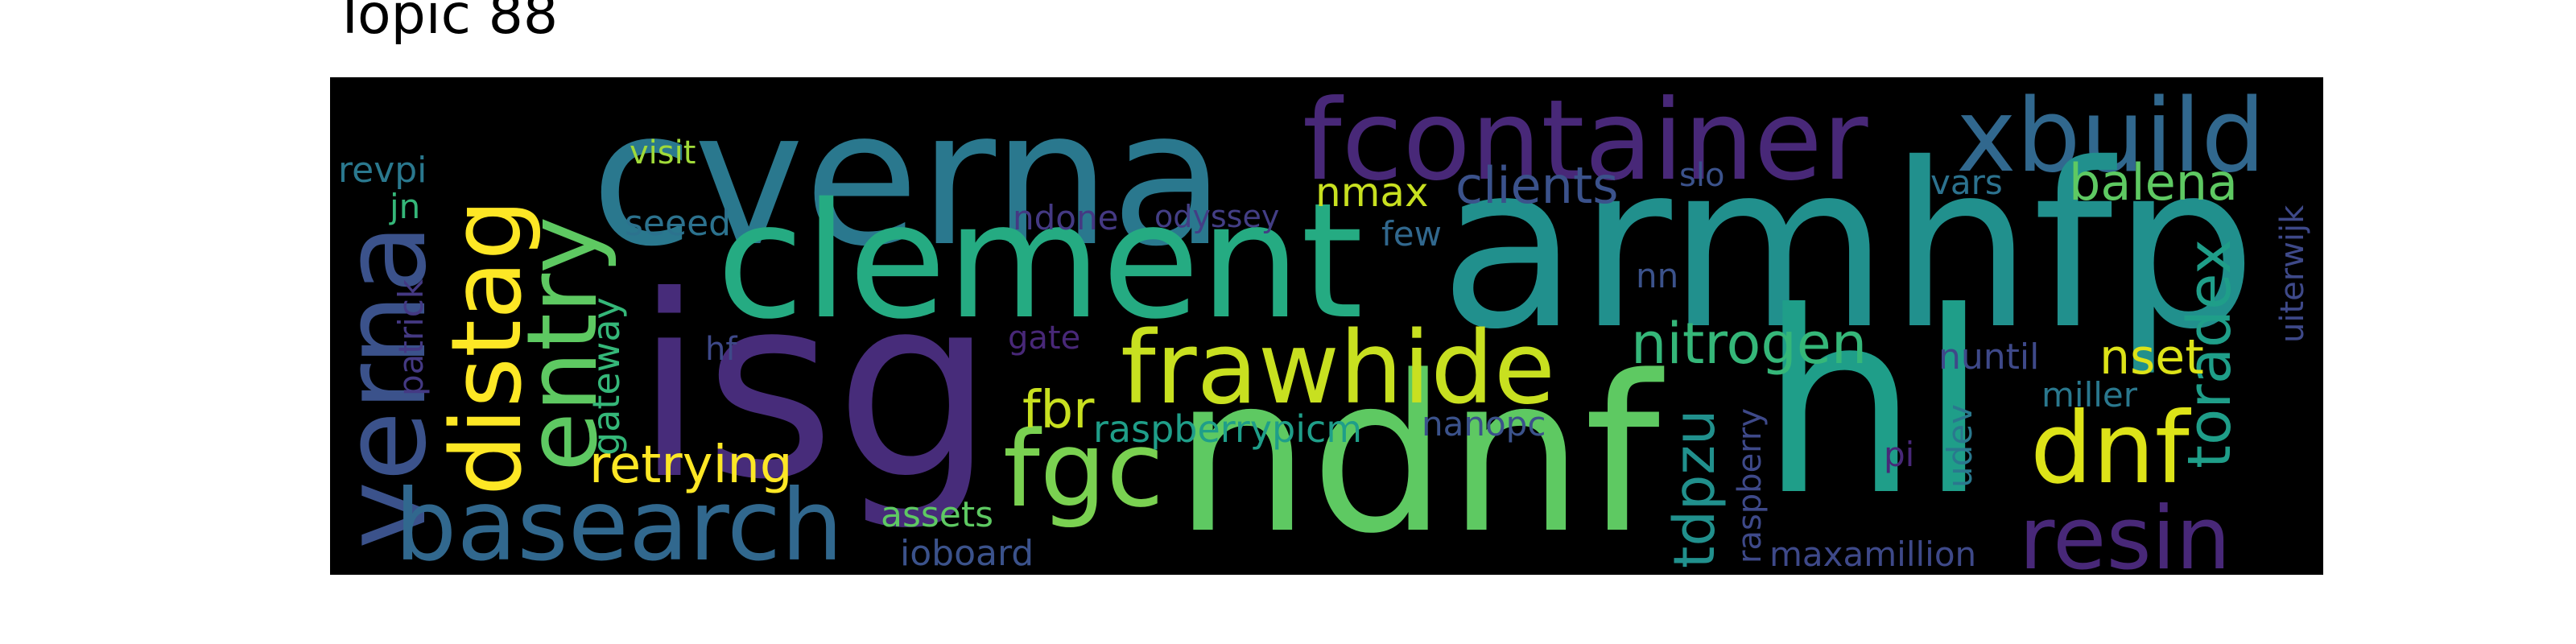 The image size is (2576, 644). What do you see at coordinates (691, 465) in the screenshot?
I see `word-retrying: retrying` at bounding box center [691, 465].